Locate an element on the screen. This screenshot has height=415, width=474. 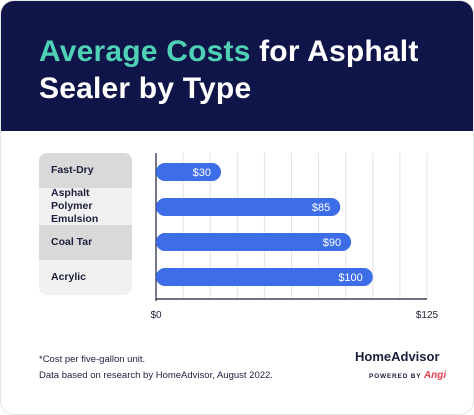
category-label-acrylic: Acrylic is located at coordinates (85, 277).